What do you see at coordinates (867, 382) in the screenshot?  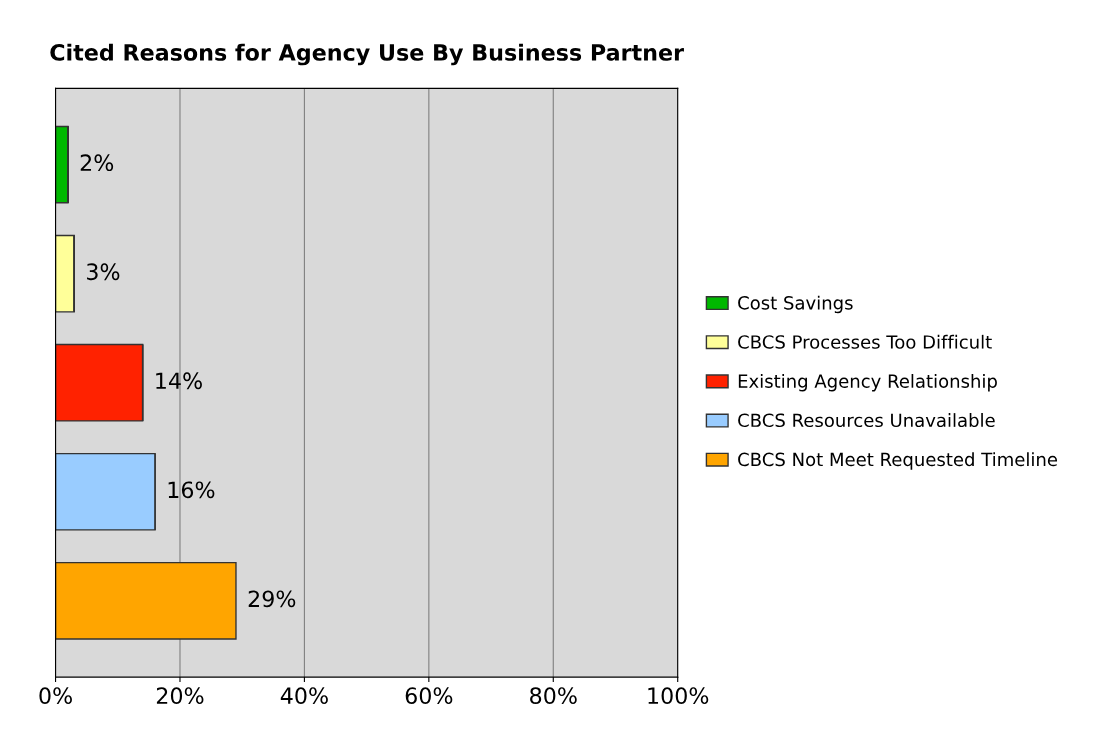 I see `legend-label: Existing Agency Relationship` at bounding box center [867, 382].